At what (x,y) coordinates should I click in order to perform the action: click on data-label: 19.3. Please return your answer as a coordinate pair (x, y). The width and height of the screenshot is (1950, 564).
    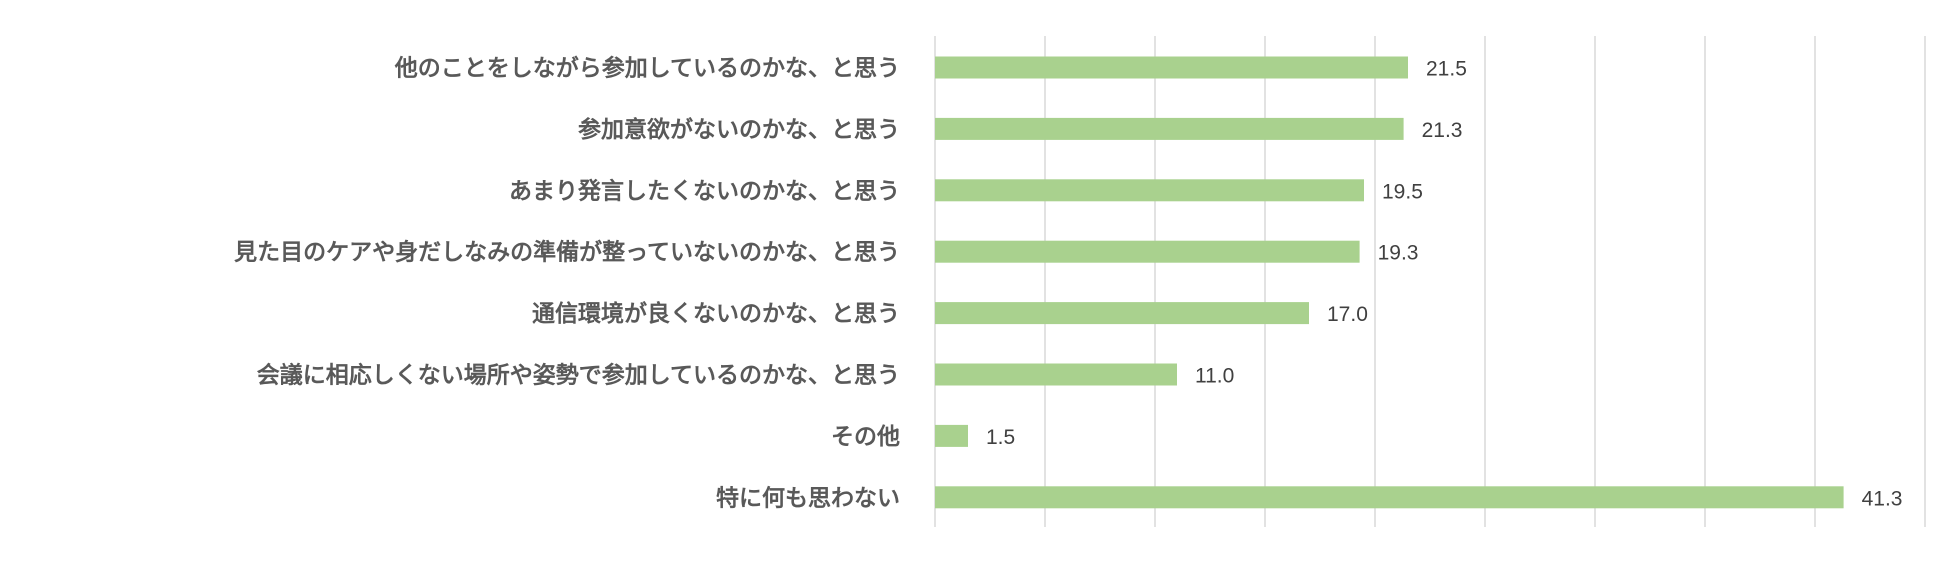
    Looking at the image, I should click on (1398, 253).